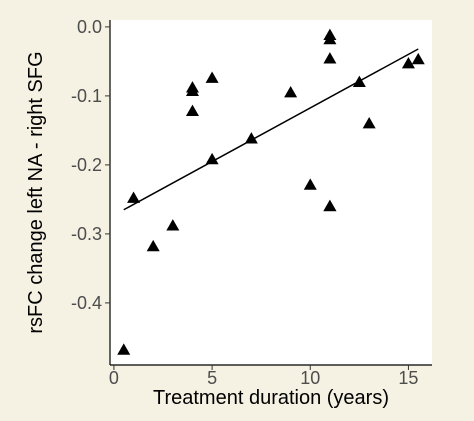 This screenshot has height=421, width=474. Describe the element at coordinates (408, 378) in the screenshot. I see `x-tick-label: 15` at that location.